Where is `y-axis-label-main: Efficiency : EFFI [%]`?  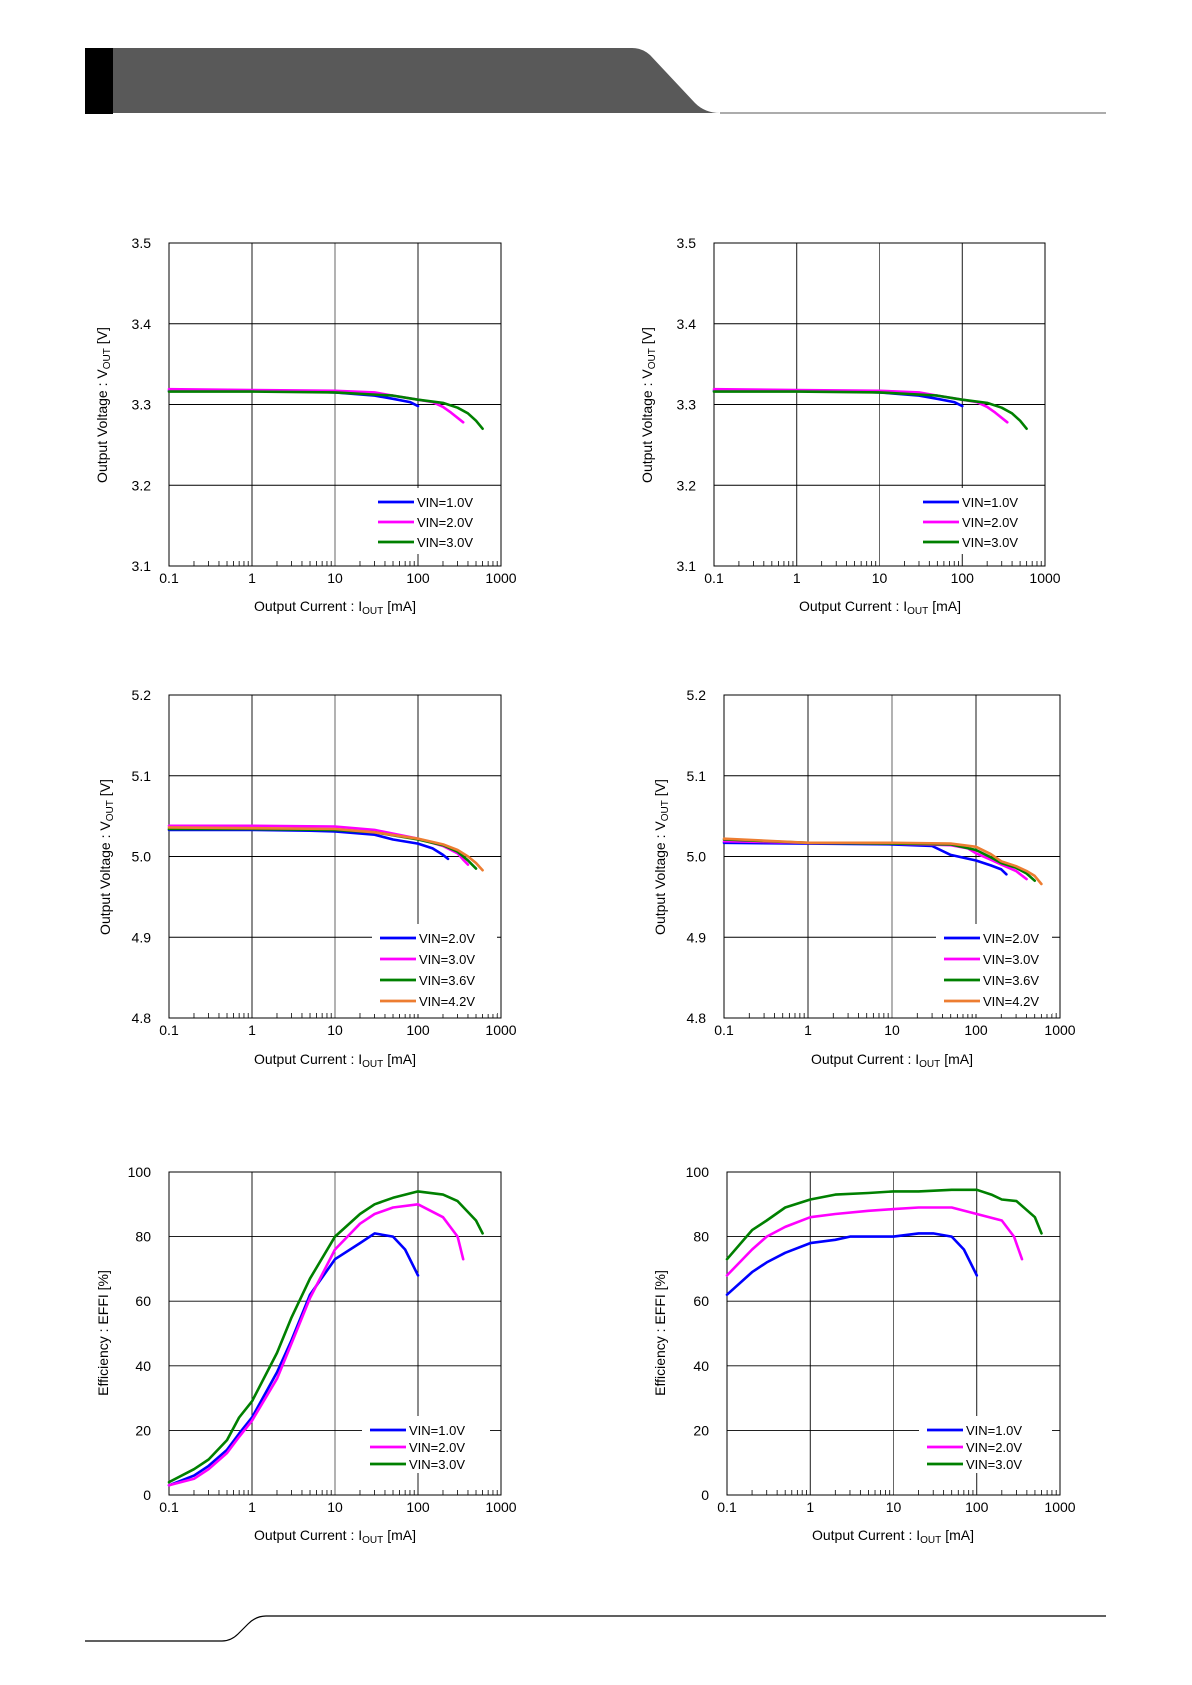 y-axis-label-main: Efficiency : EFFI [%] is located at coordinates (660, 1333).